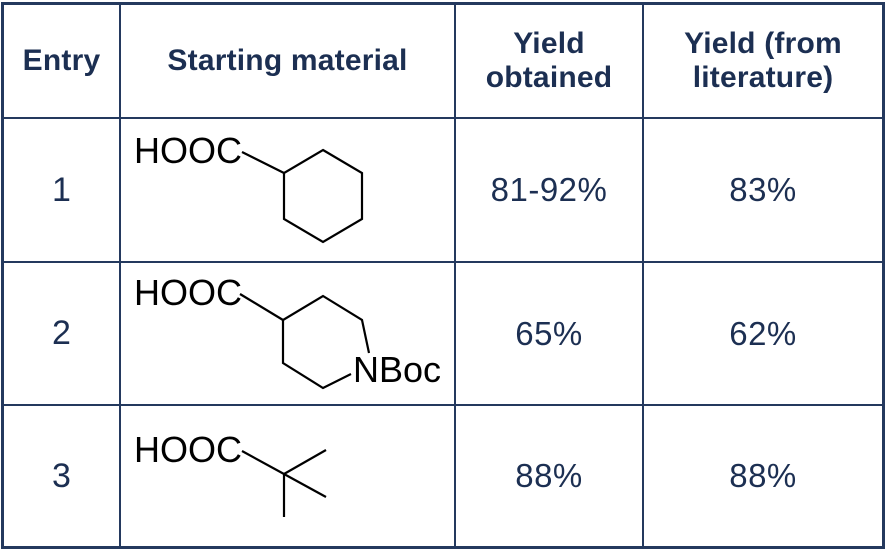  I want to click on entry-number: 2, so click(61, 333).